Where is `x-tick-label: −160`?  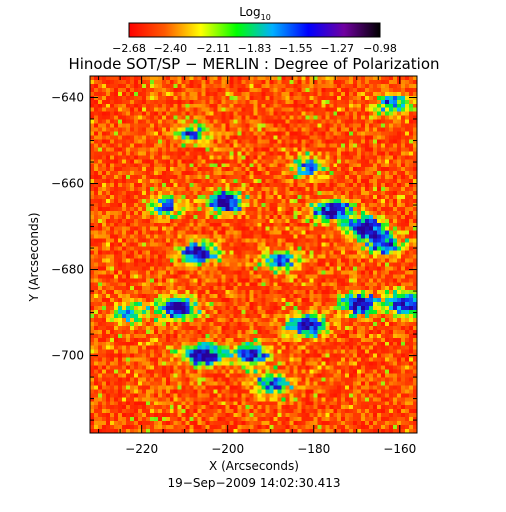 x-tick-label: −160 is located at coordinates (399, 449).